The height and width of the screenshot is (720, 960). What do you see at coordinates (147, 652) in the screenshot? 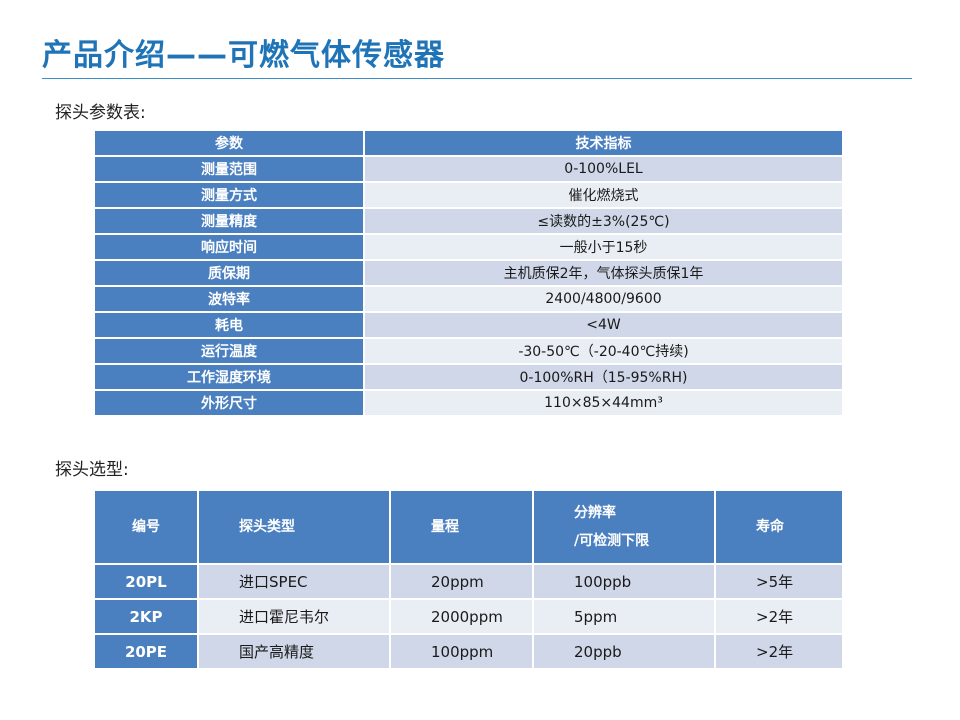
I see `probe-id: 20PE` at bounding box center [147, 652].